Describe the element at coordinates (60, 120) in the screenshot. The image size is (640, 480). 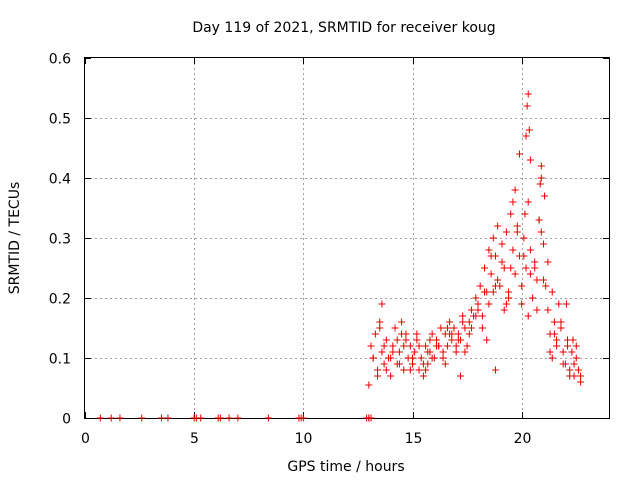
I see `y-tick-label: 0.5` at that location.